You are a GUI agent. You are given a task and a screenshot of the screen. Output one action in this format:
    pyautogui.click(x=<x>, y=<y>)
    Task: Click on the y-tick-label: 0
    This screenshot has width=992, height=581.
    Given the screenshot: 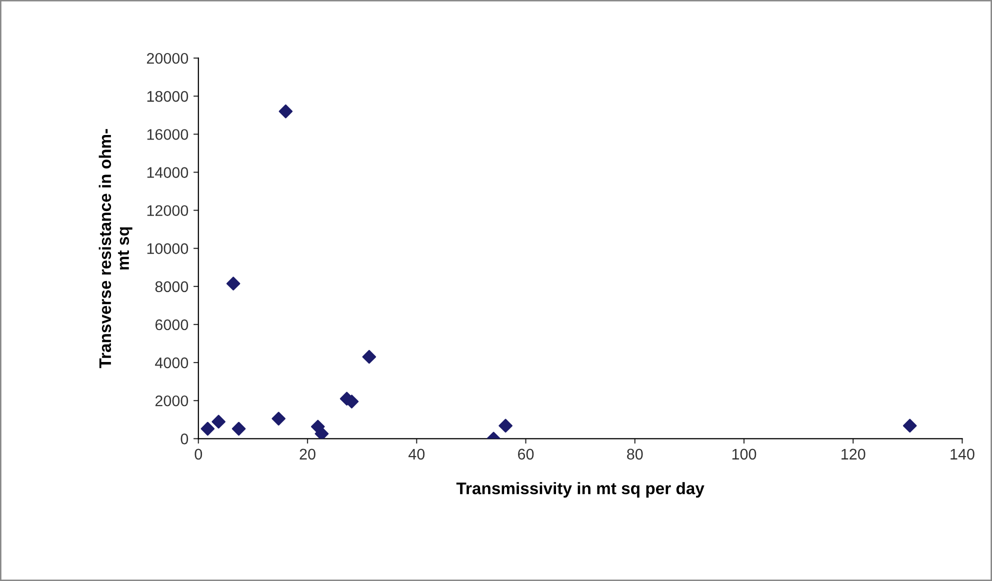 What is the action you would take?
    pyautogui.click(x=184, y=439)
    